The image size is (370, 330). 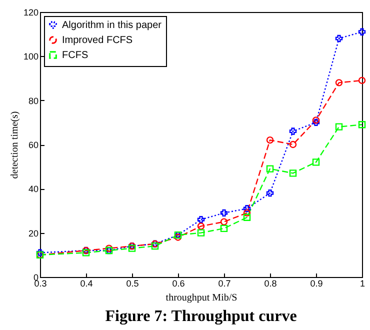 I want to click on x-tick-label: 0.9, so click(x=316, y=283).